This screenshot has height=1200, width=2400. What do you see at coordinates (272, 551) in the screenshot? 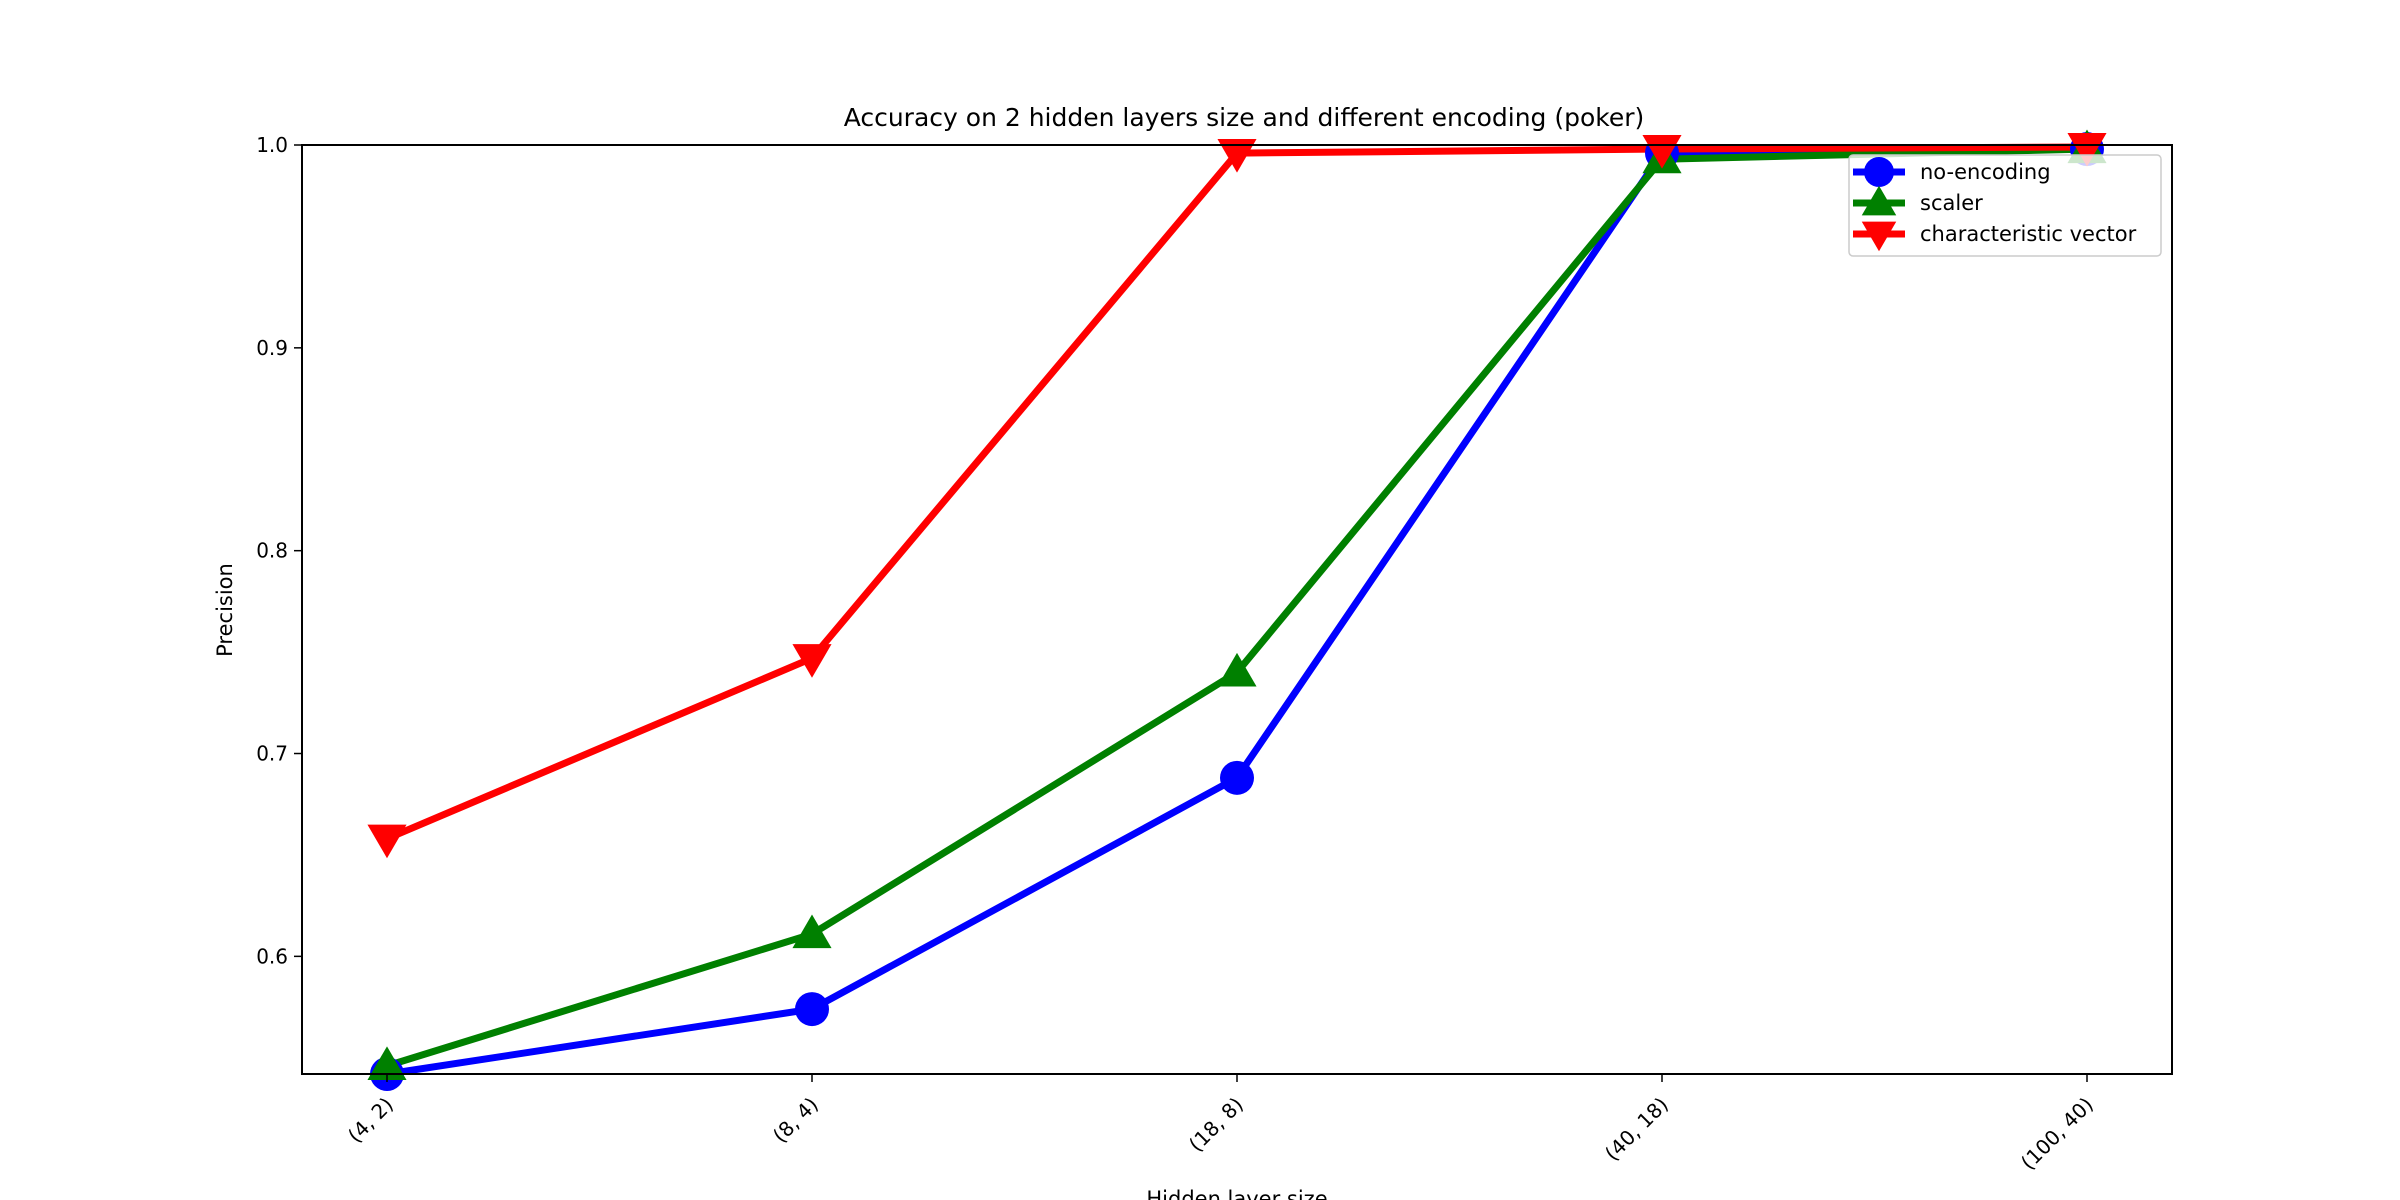
I see `y-tick-label: 0.8` at bounding box center [272, 551].